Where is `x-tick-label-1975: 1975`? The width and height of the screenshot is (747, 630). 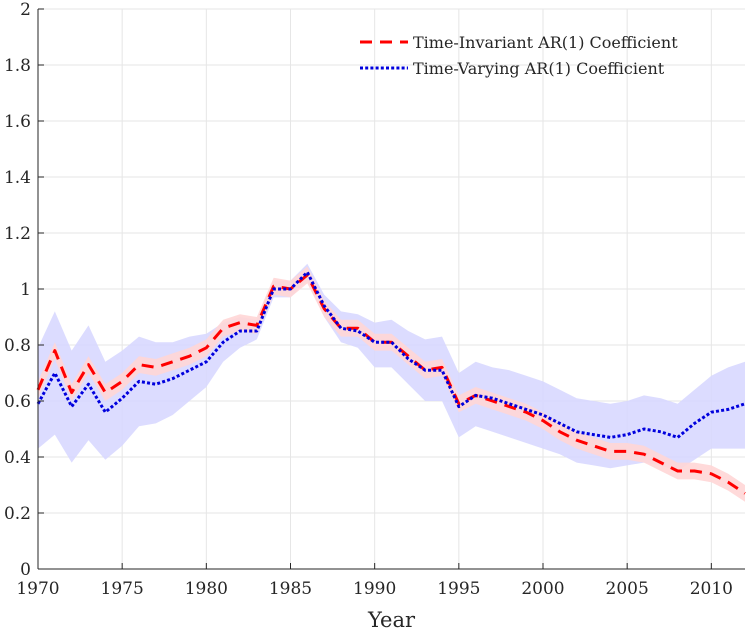
x-tick-label-1975: 1975 is located at coordinates (122, 589).